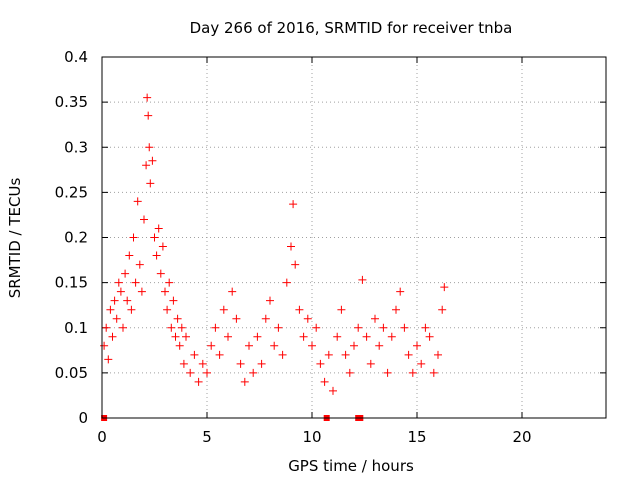 The image size is (640, 480). I want to click on y-axis-label: SRMTID / TECUs, so click(15, 238).